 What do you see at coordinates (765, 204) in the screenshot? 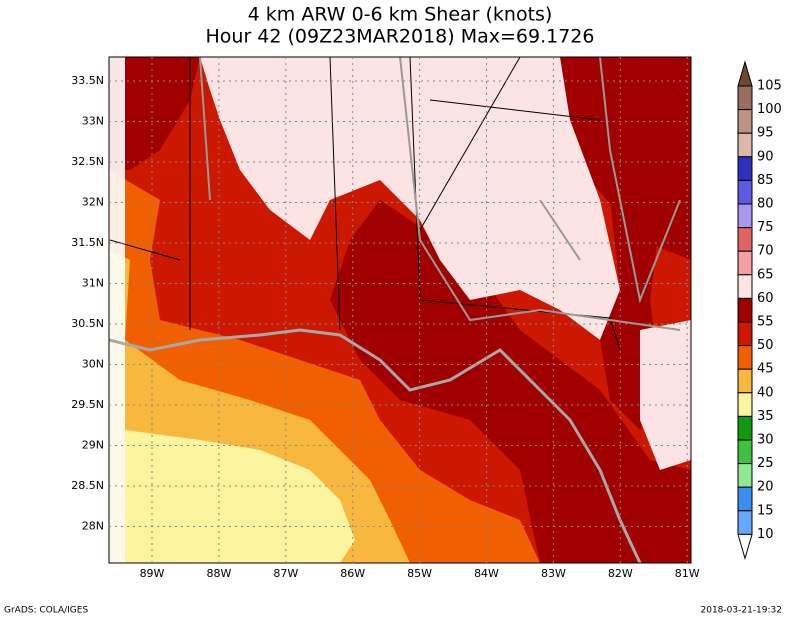
I see `colorbar-label: 80` at bounding box center [765, 204].